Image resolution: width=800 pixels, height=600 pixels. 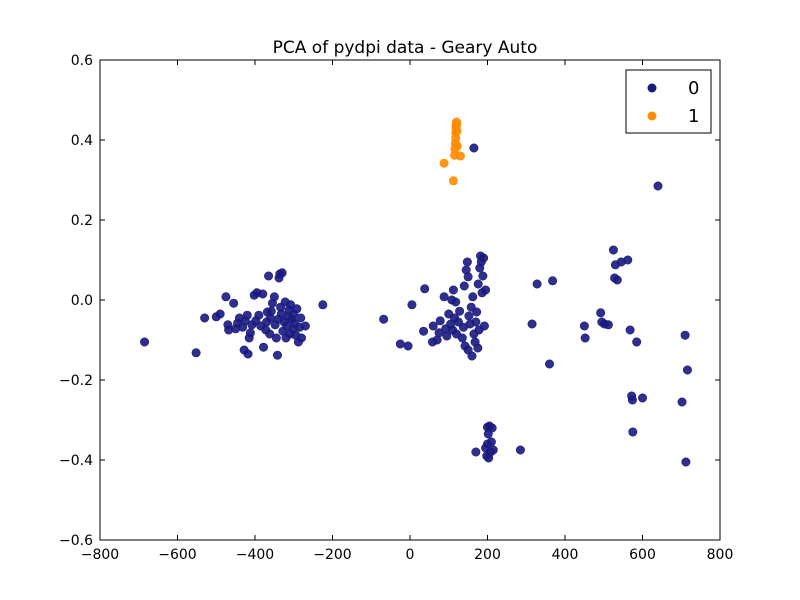 I want to click on y-tick-label: 0.6, so click(x=82, y=61).